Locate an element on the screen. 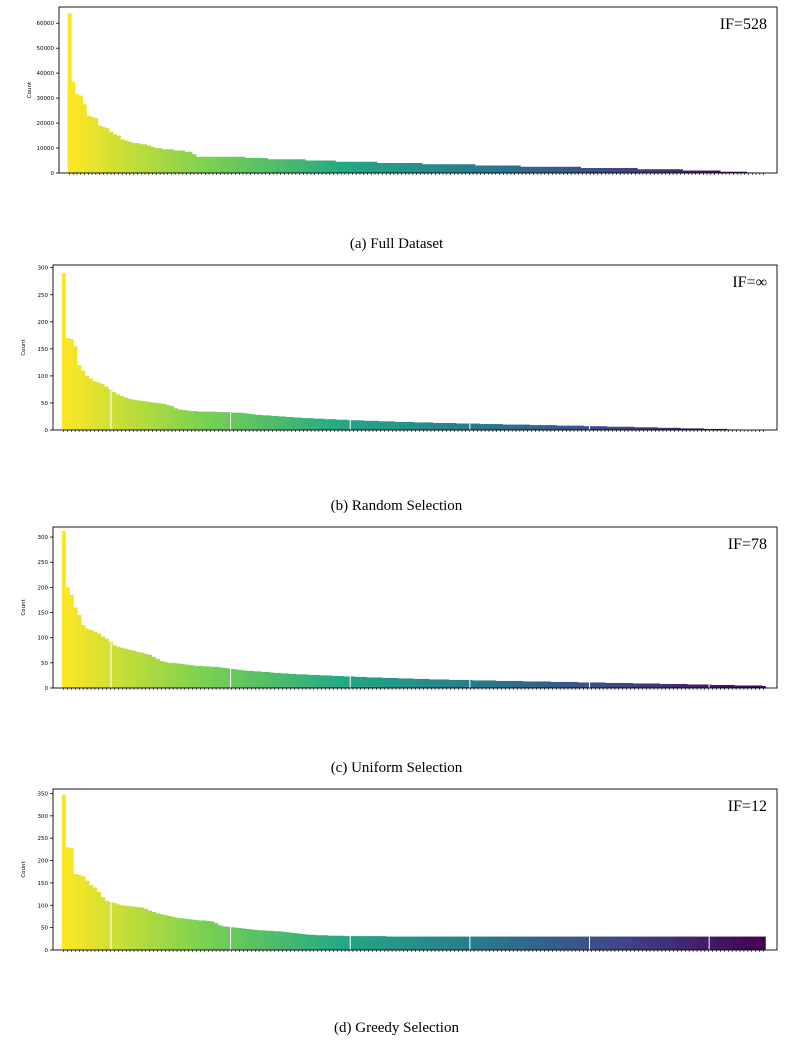 The width and height of the screenshot is (793, 1046). y-tick-label: 60000 is located at coordinates (46, 24).